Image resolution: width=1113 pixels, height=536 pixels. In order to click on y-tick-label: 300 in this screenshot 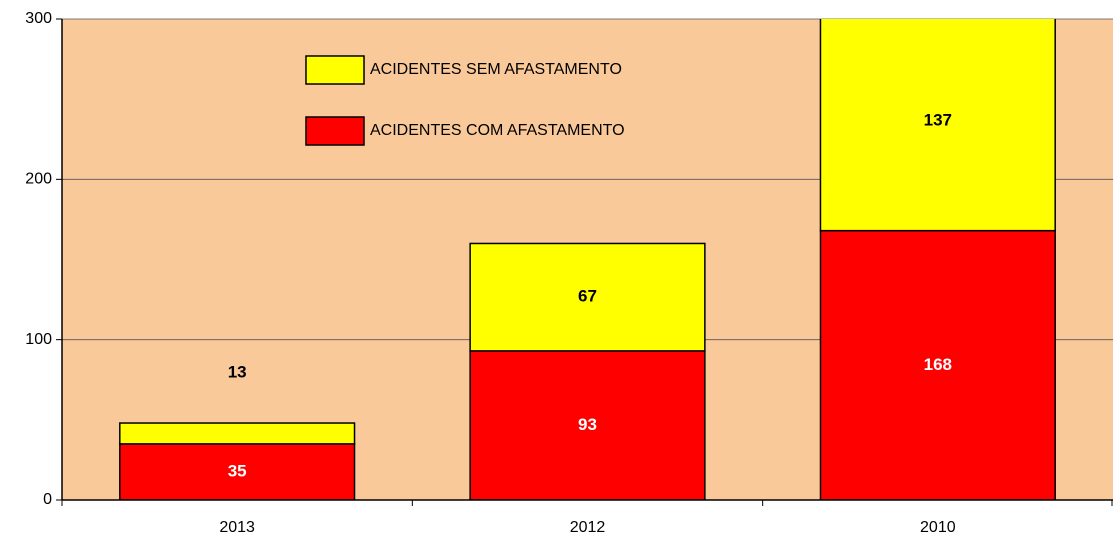, I will do `click(38, 18)`.